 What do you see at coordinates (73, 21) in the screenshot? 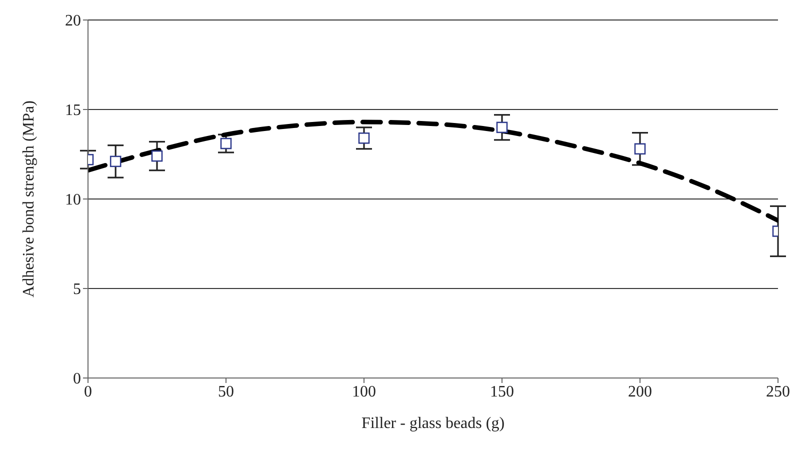
I see `y-tick-label: 20` at bounding box center [73, 21].